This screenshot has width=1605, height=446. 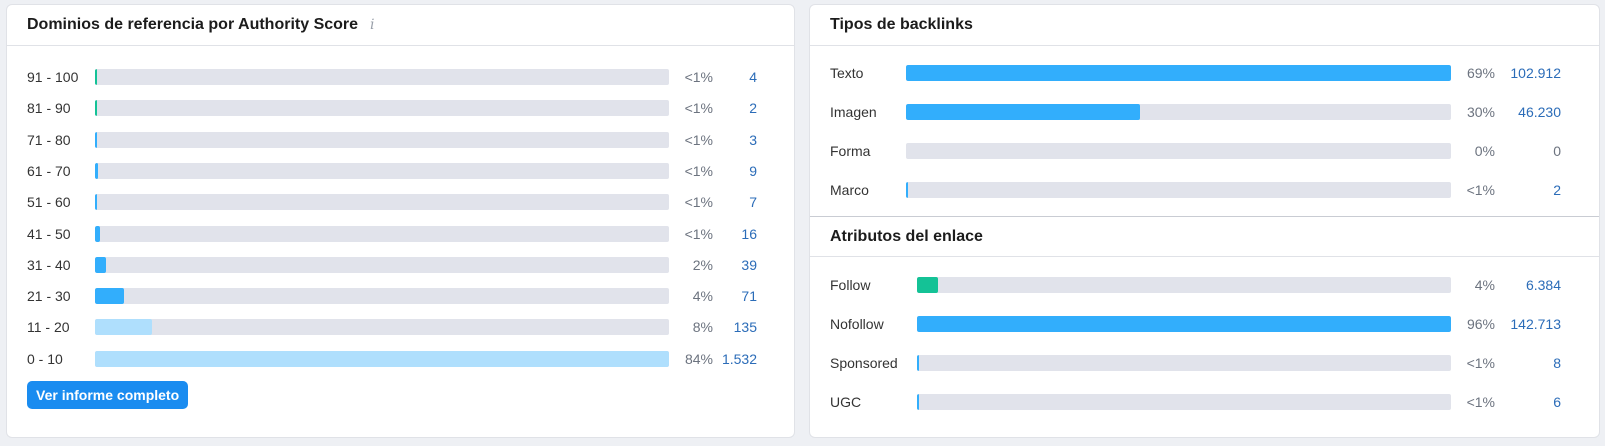 I want to click on backlink-type-label: Marco, so click(x=849, y=190).